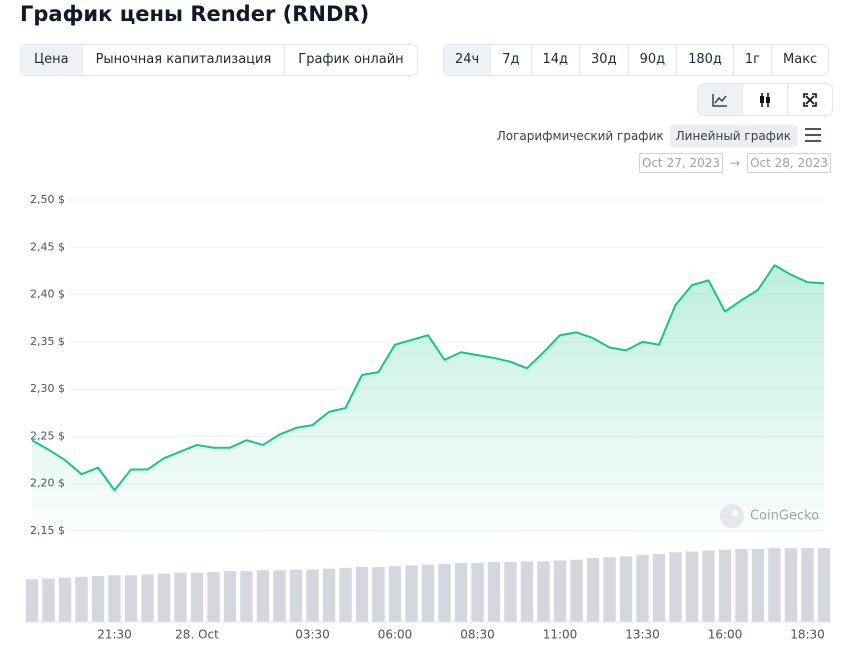 The height and width of the screenshot is (654, 841). Describe the element at coordinates (51, 60) in the screenshot. I see `tab: Цена` at that location.